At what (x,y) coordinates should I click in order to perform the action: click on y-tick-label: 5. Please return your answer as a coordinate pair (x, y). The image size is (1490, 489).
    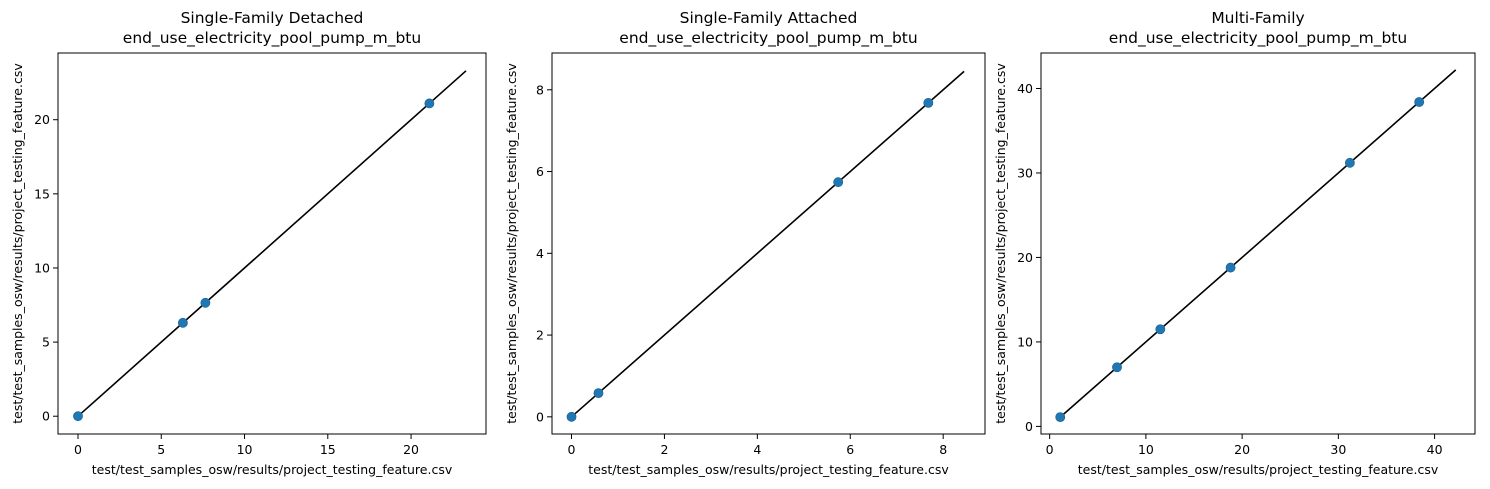
    Looking at the image, I should click on (46, 342).